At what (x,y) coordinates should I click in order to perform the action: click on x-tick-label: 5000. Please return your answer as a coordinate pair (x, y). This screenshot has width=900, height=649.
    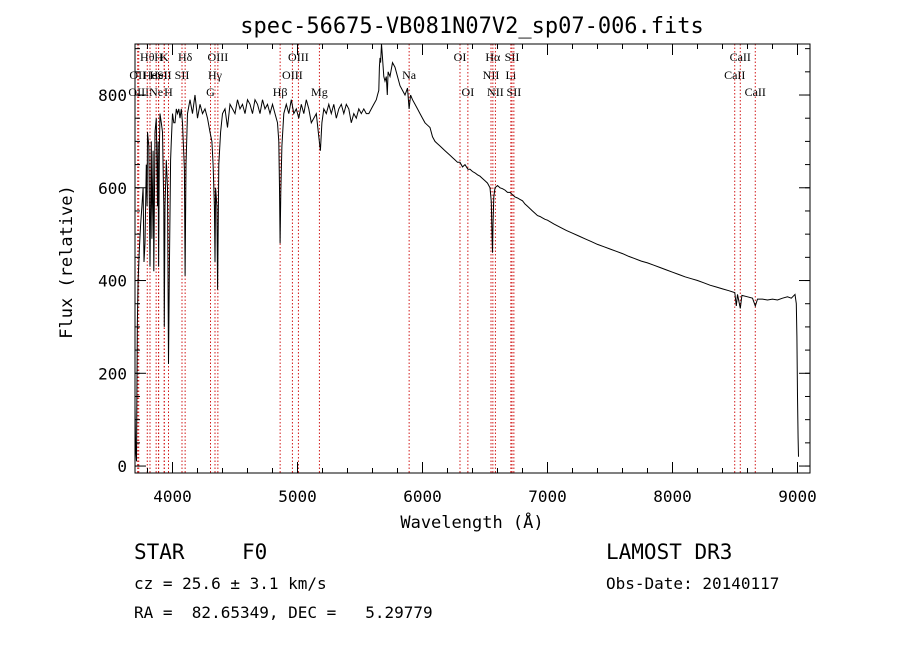
    Looking at the image, I should click on (297, 496).